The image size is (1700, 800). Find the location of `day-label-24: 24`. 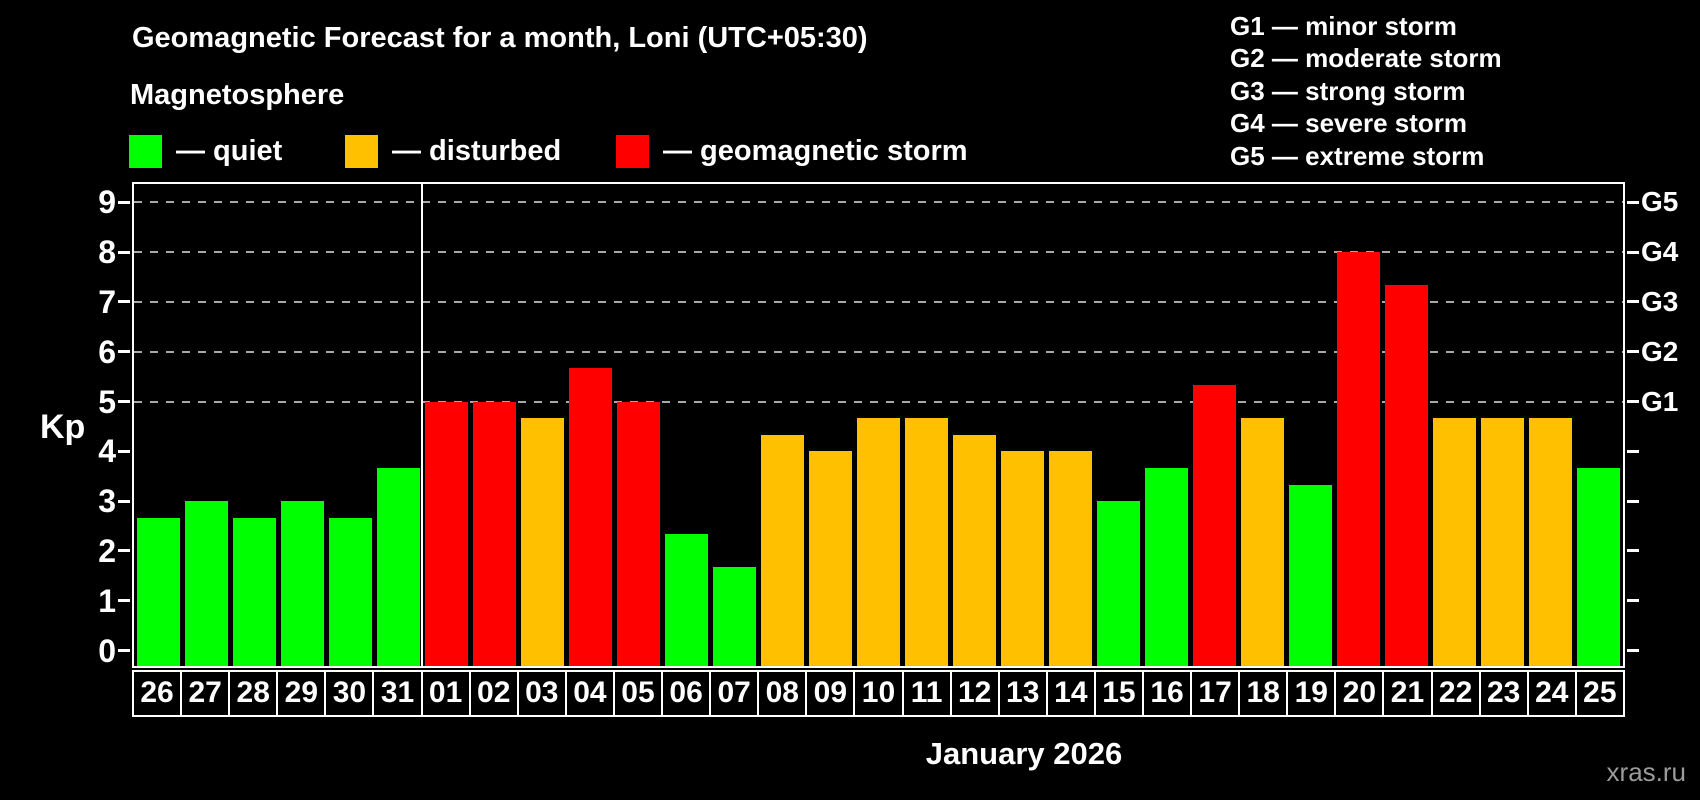

day-label-24: 24 is located at coordinates (1553, 693).